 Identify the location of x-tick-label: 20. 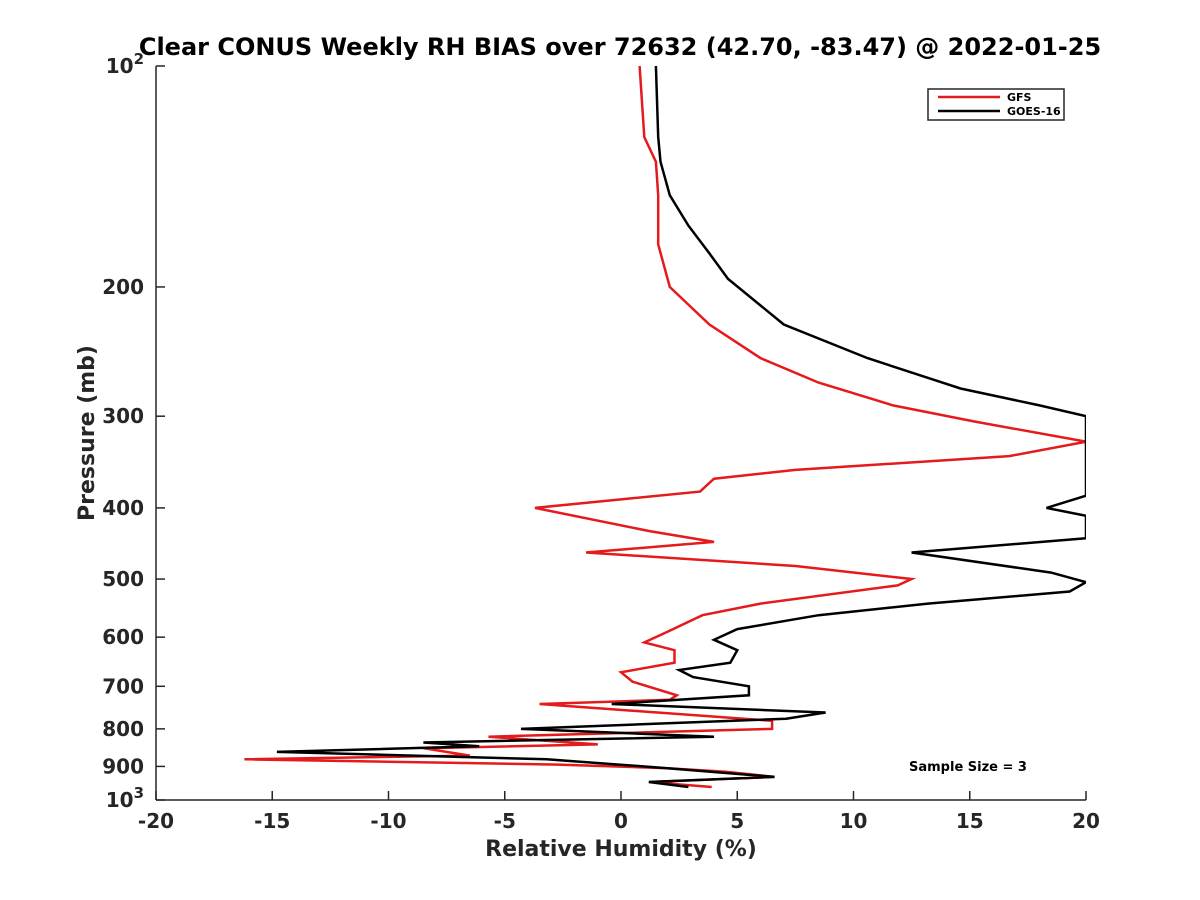
(1086, 821).